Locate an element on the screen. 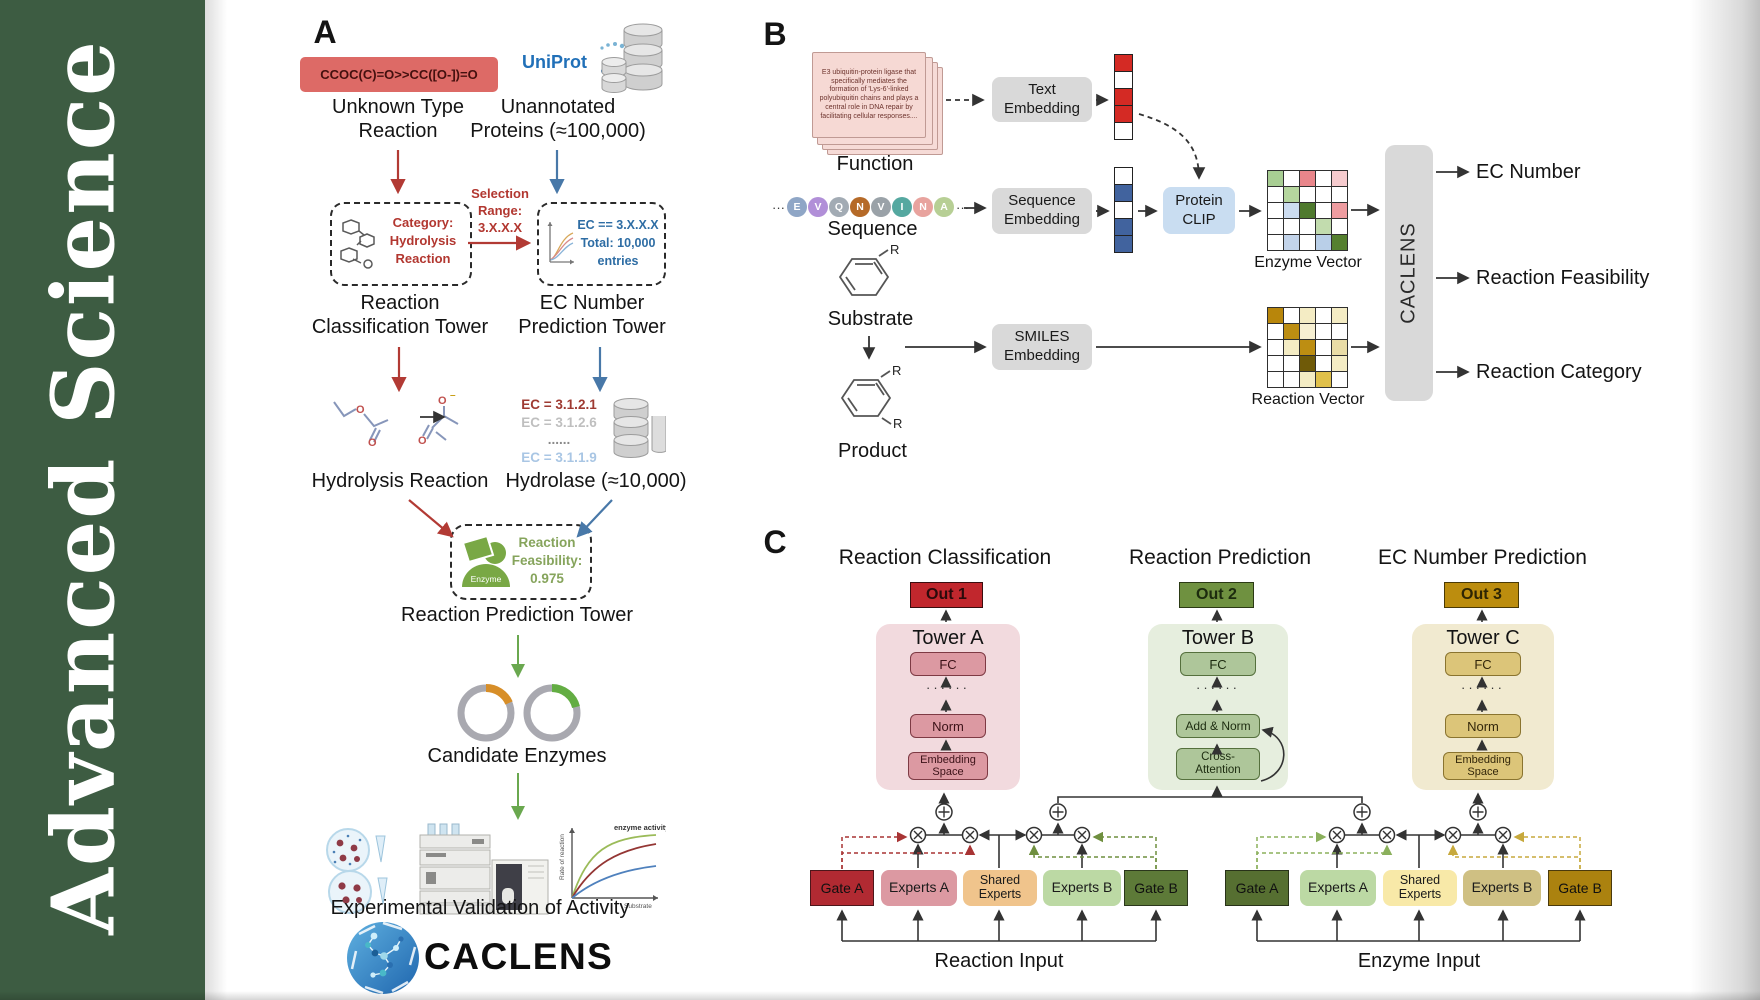 The height and width of the screenshot is (1000, 1760). reaction-category-box: Category: Hydrolysis Reaction is located at coordinates (401, 244).